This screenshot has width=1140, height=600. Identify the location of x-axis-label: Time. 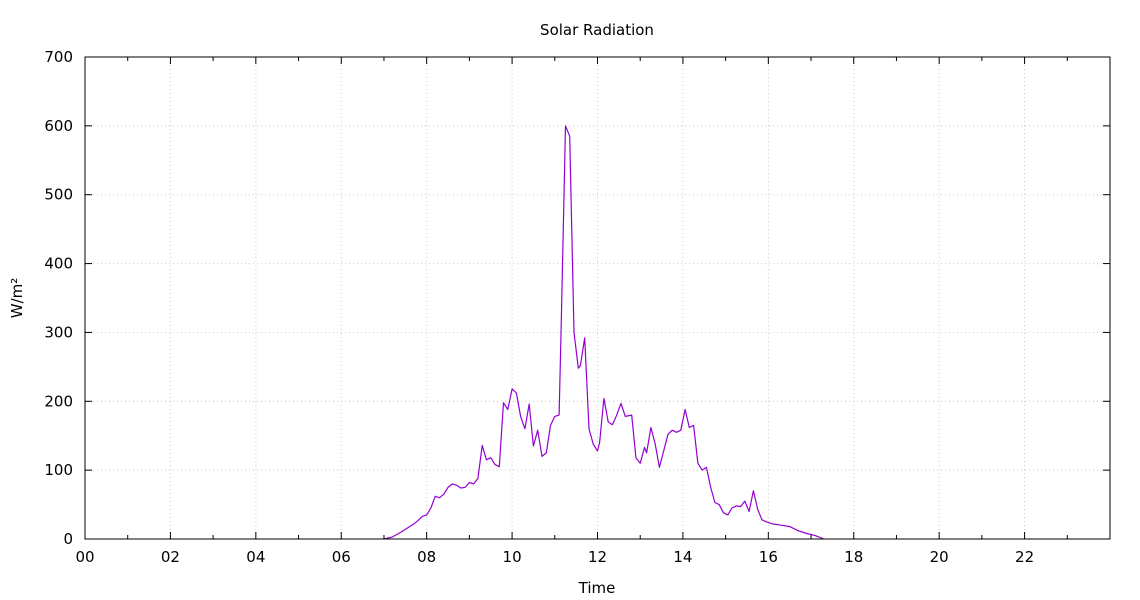
(597, 588).